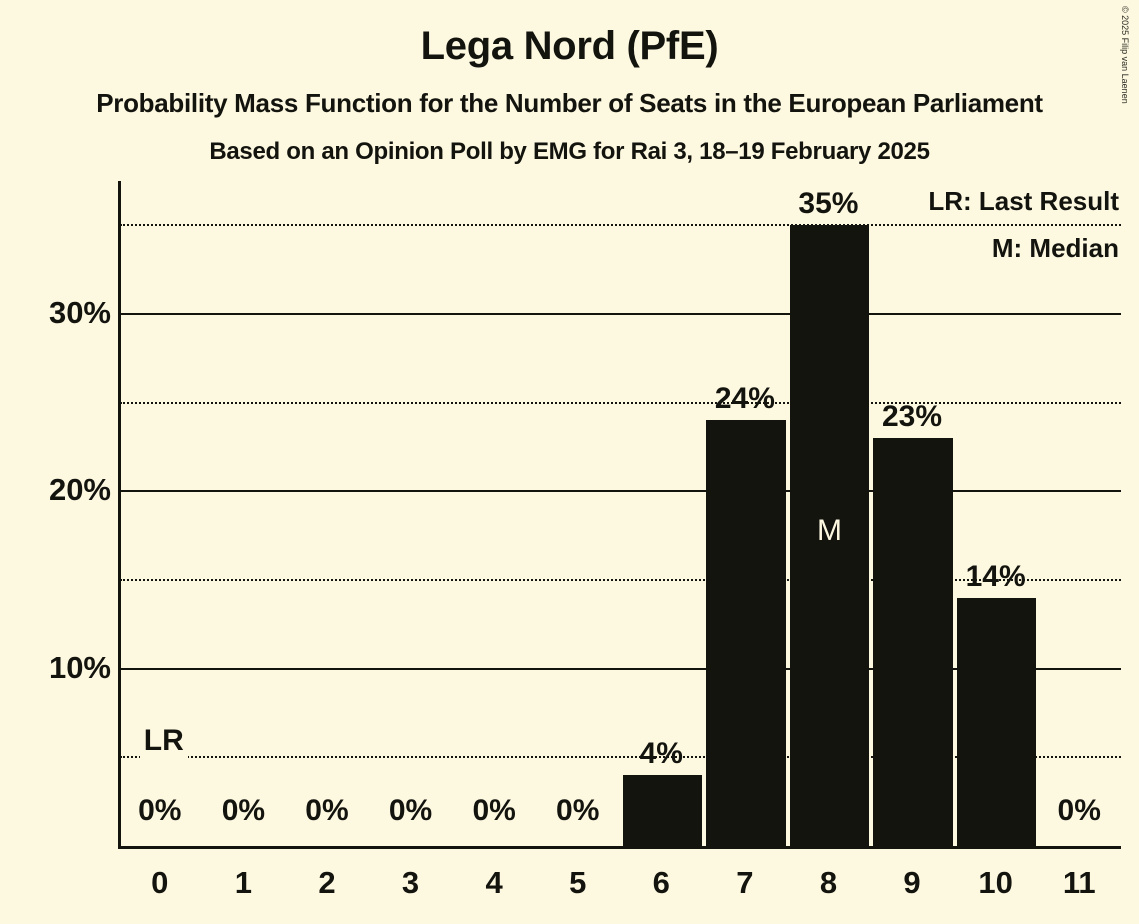  What do you see at coordinates (569, 46) in the screenshot?
I see `page-title: Lega Nord (PfE)` at bounding box center [569, 46].